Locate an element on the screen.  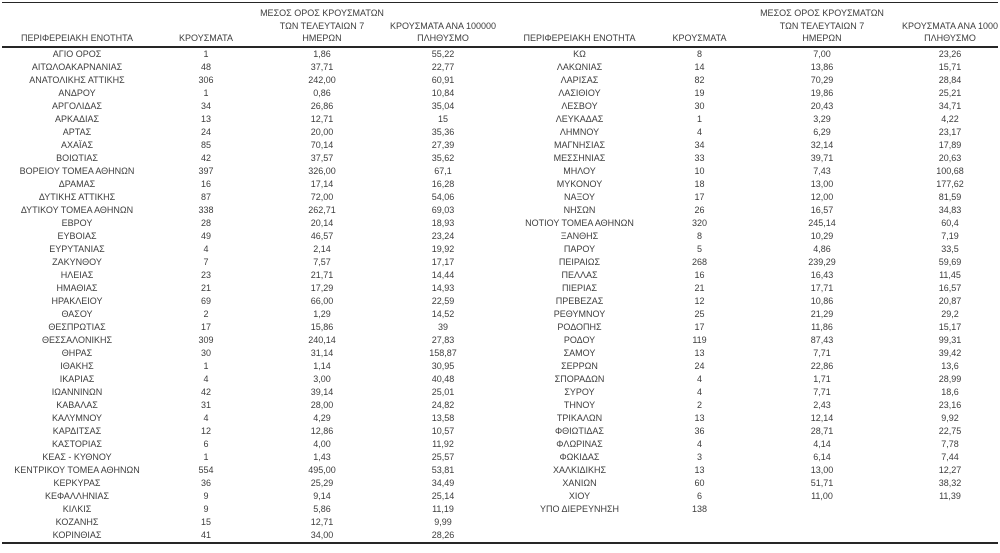
cases-cell-right: 8 is located at coordinates (699, 53).